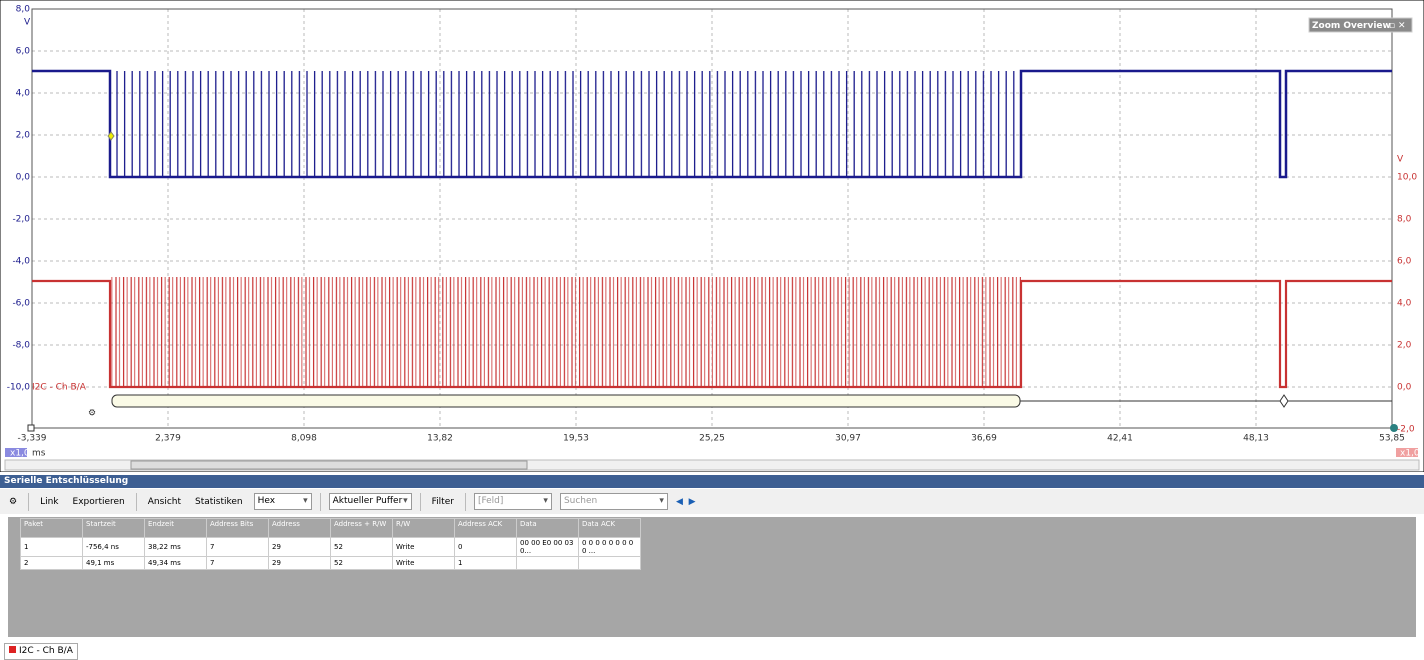 This screenshot has height=660, width=1424. Describe the element at coordinates (512, 501) in the screenshot. I see `field-select: [Feld]` at that location.